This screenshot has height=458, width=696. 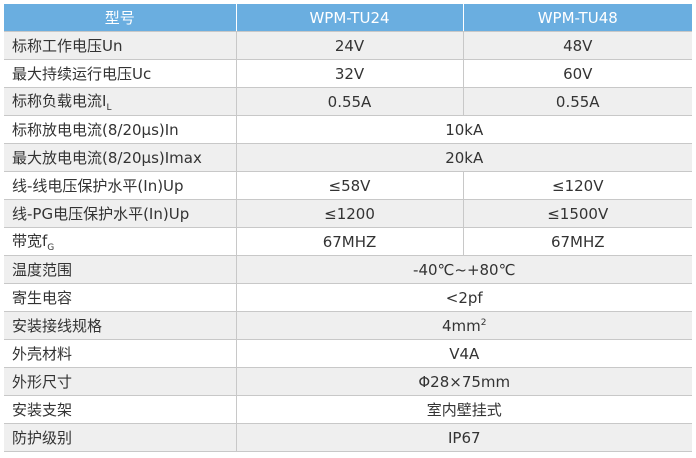 What do you see at coordinates (120, 45) in the screenshot?
I see `row-label: 标称工作电压Un` at bounding box center [120, 45].